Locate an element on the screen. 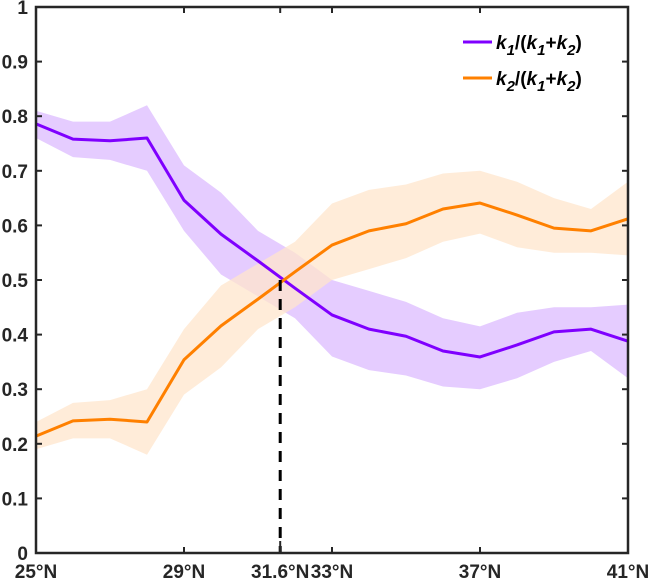  y-tick-label: 0.1 is located at coordinates (15, 499).